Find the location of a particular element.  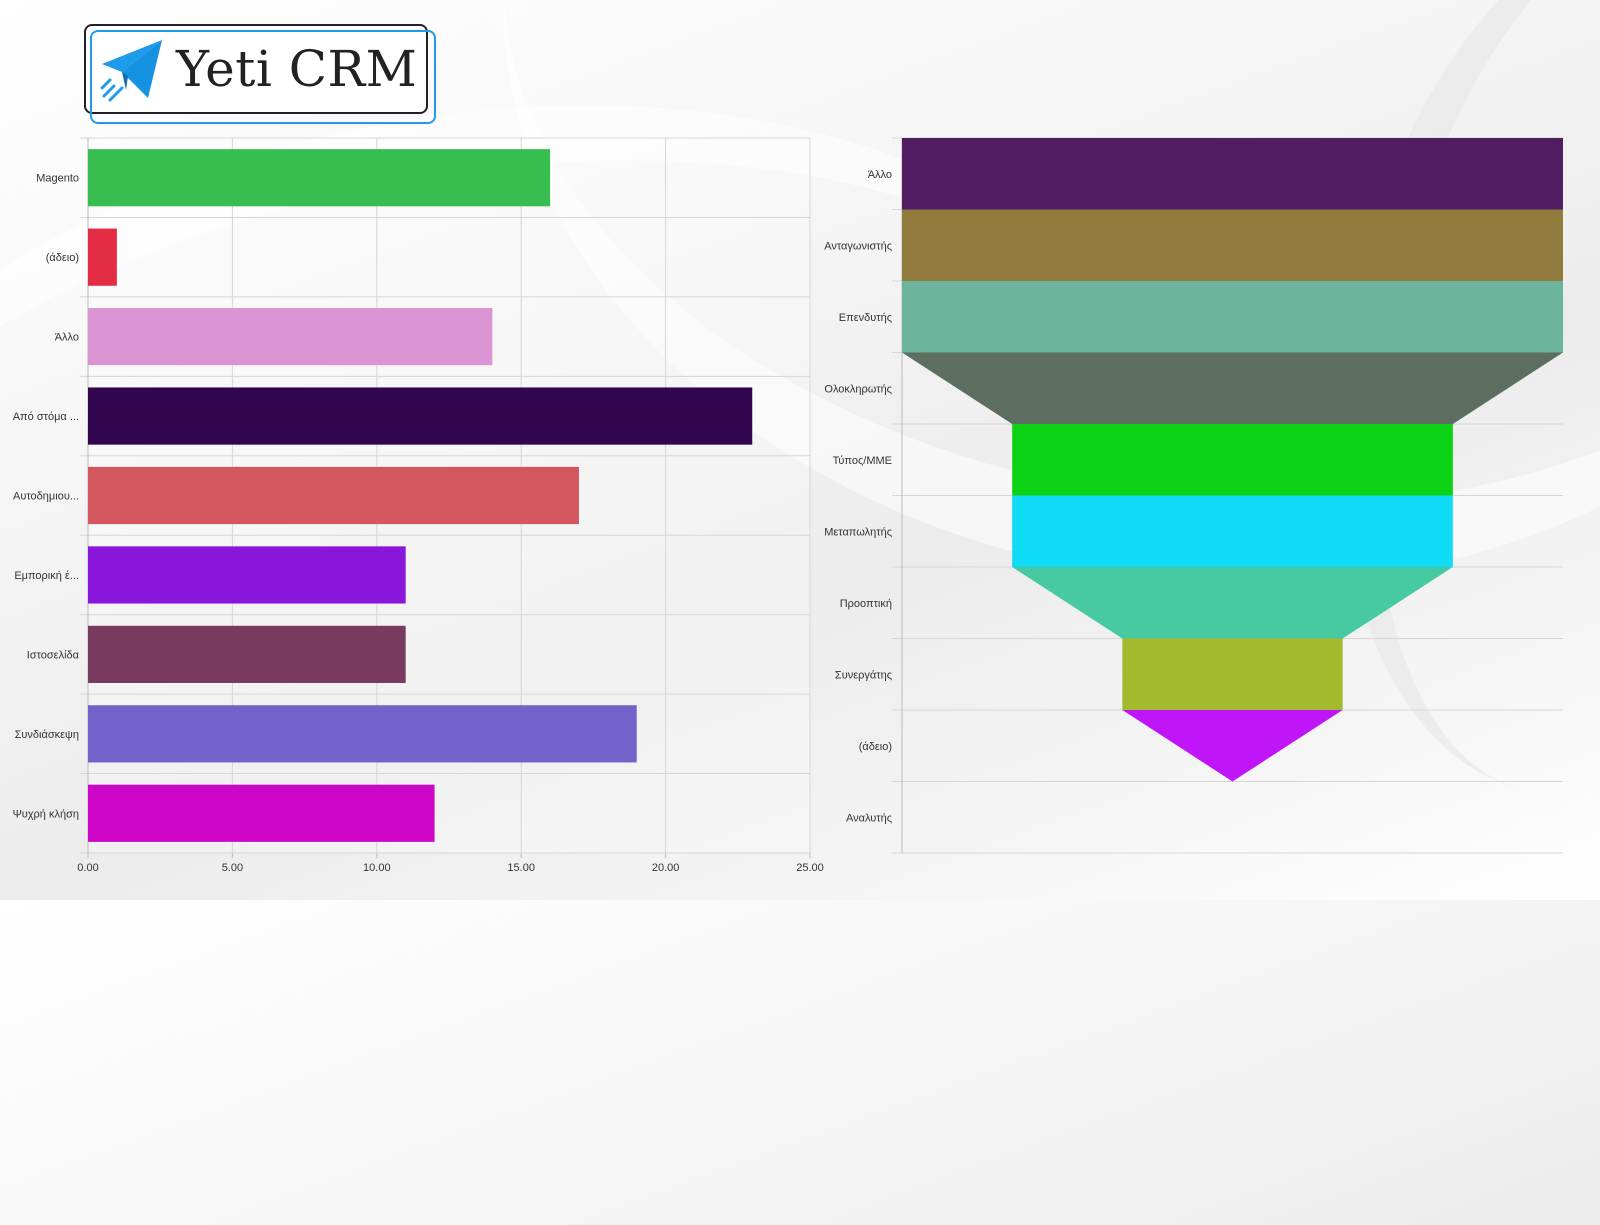

x-tick-label: 10.00 is located at coordinates (377, 868).